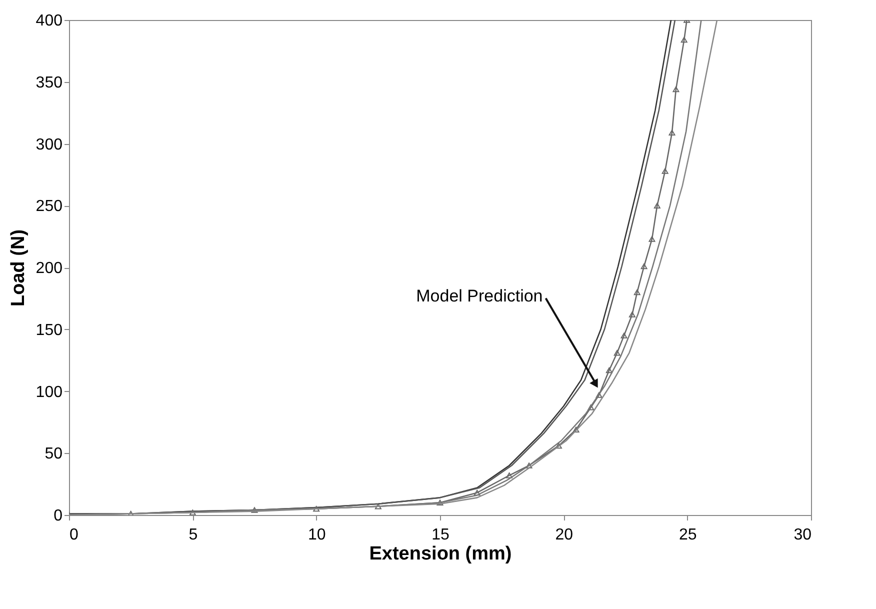  I want to click on y-axis-title: Load (N), so click(18, 268).